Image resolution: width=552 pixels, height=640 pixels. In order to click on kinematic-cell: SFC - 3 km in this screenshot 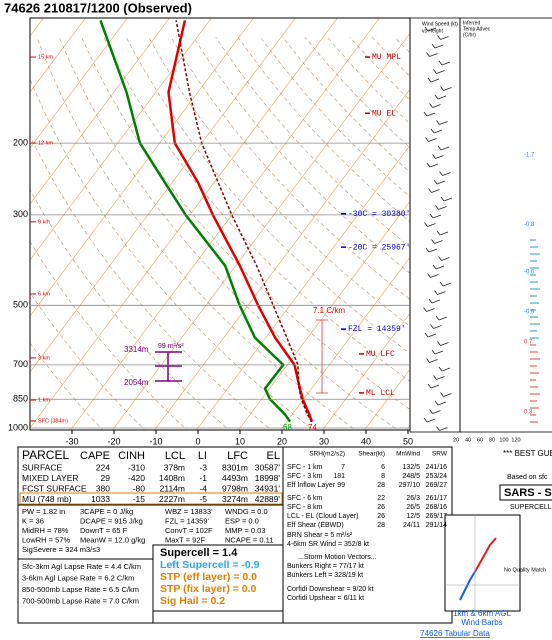, I will do `click(305, 476)`.